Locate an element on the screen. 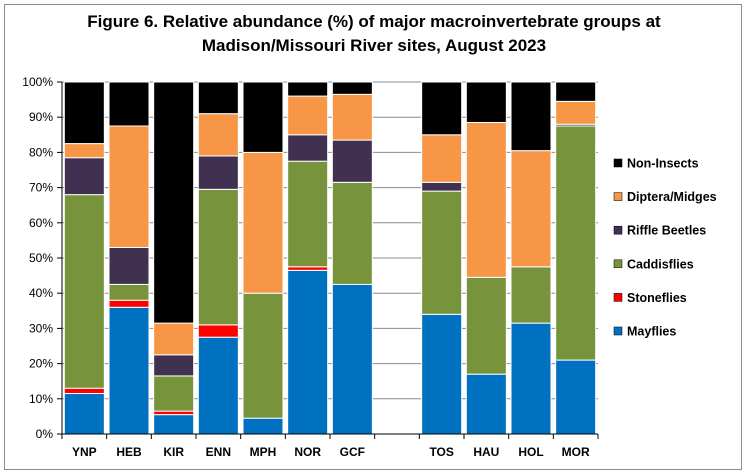  bar-segment-ynp-riffle-beetles is located at coordinates (84, 176).